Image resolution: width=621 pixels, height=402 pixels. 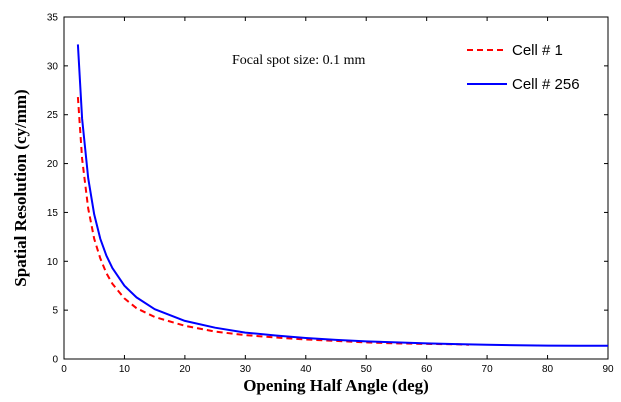 What do you see at coordinates (523, 67) in the screenshot?
I see `legend: Cell # 1 Cell # 256` at bounding box center [523, 67].